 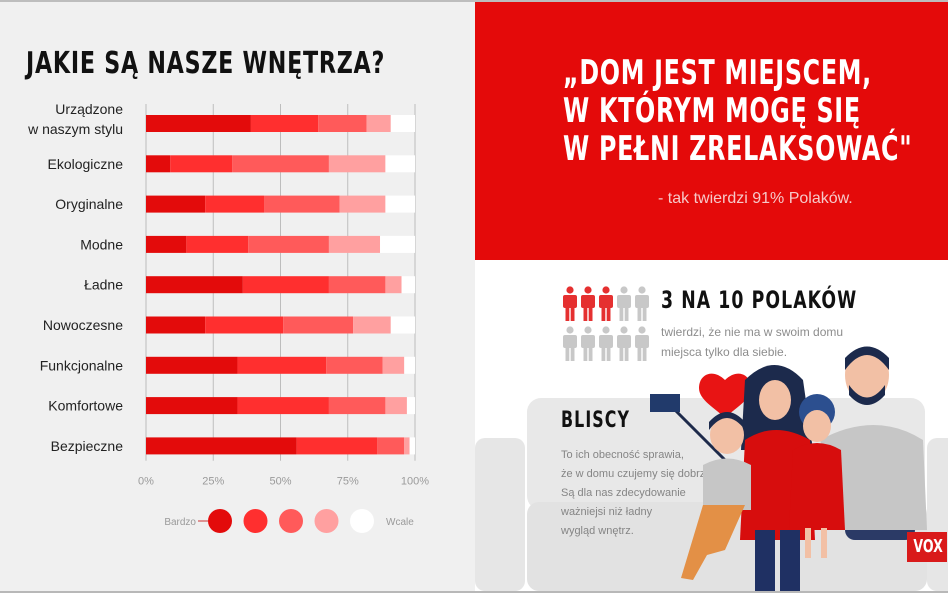 What do you see at coordinates (474, 1) in the screenshot?
I see `top-border` at bounding box center [474, 1].